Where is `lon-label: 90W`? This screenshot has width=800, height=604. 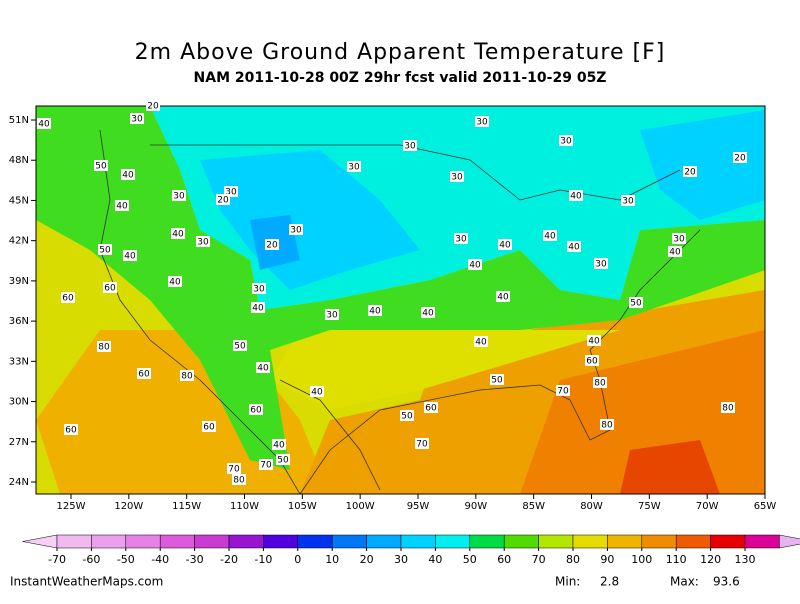
lon-label: 90W is located at coordinates (476, 506).